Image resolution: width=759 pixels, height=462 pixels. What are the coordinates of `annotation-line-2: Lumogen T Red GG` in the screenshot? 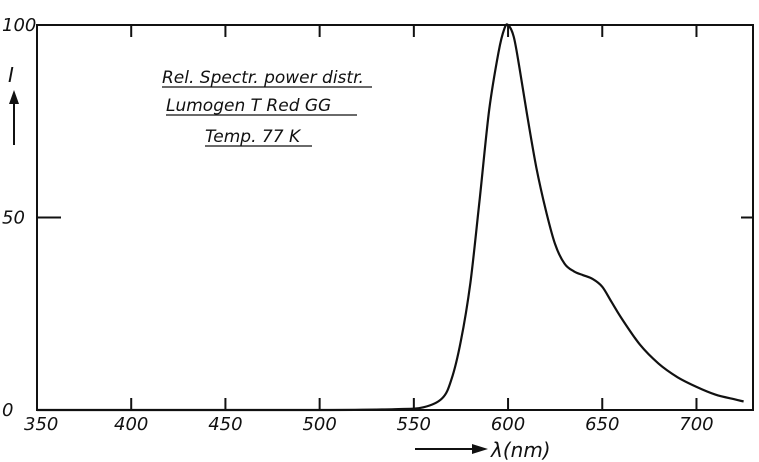 It's located at (248, 106).